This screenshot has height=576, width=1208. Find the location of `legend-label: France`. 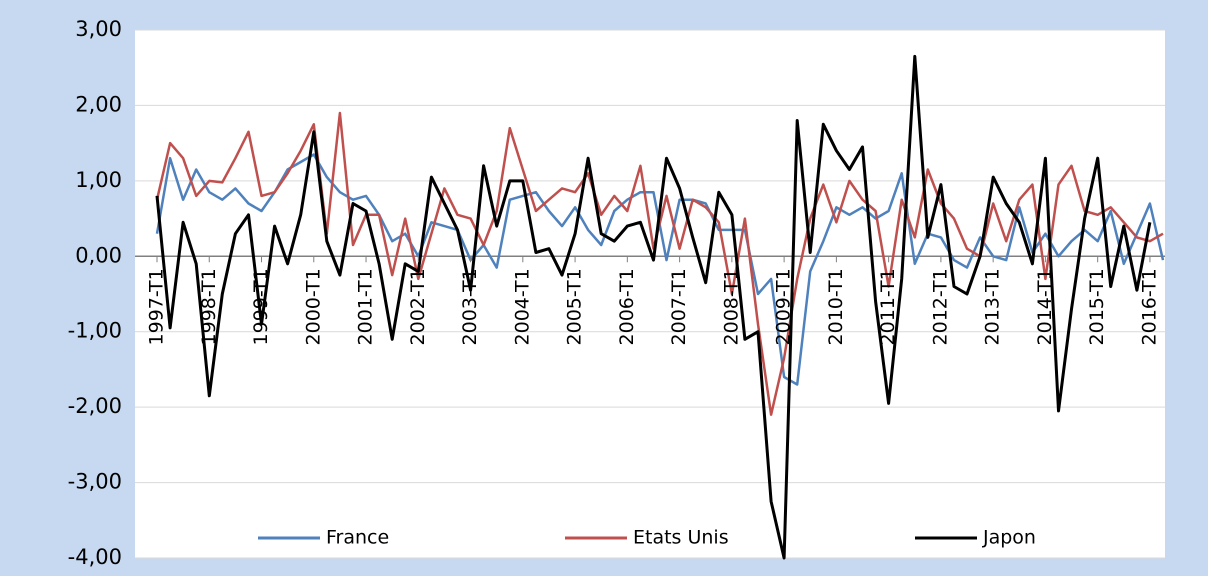

legend-label: France is located at coordinates (357, 538).